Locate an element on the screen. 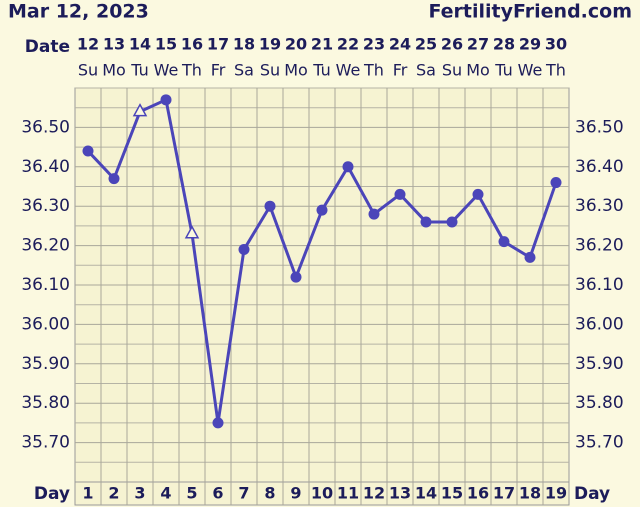 This screenshot has height=507, width=640. x-tick-label: 10 is located at coordinates (322, 493).